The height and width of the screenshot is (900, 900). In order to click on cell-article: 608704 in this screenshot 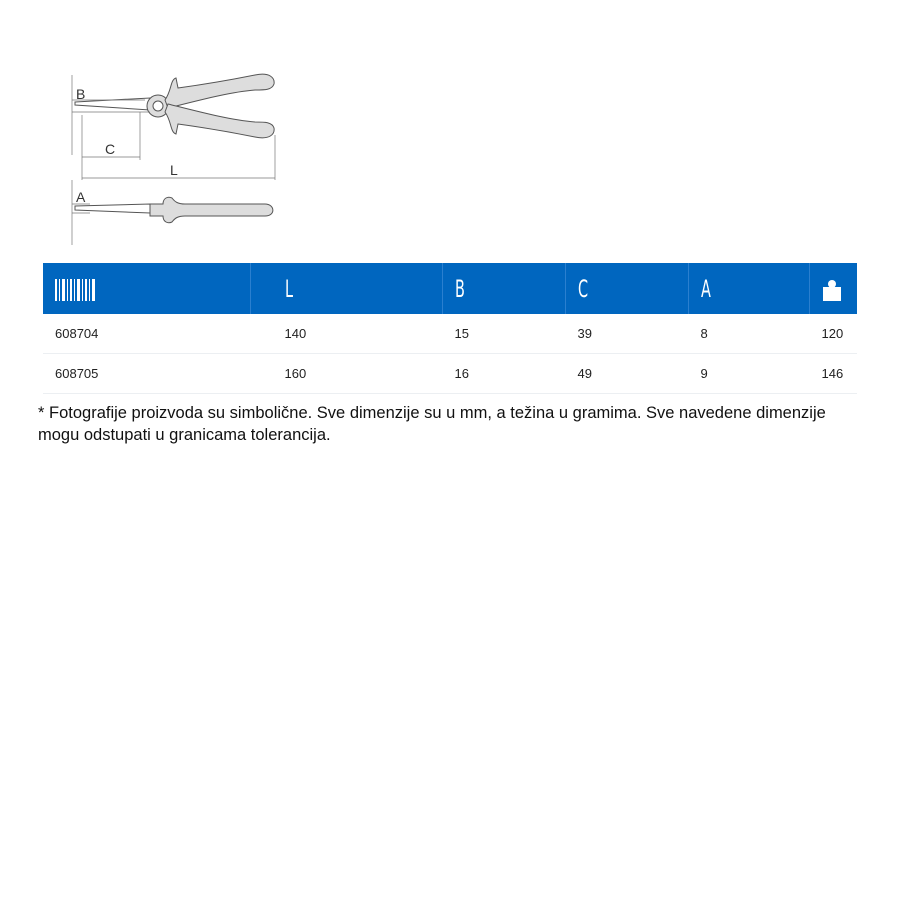, I will do `click(147, 334)`.